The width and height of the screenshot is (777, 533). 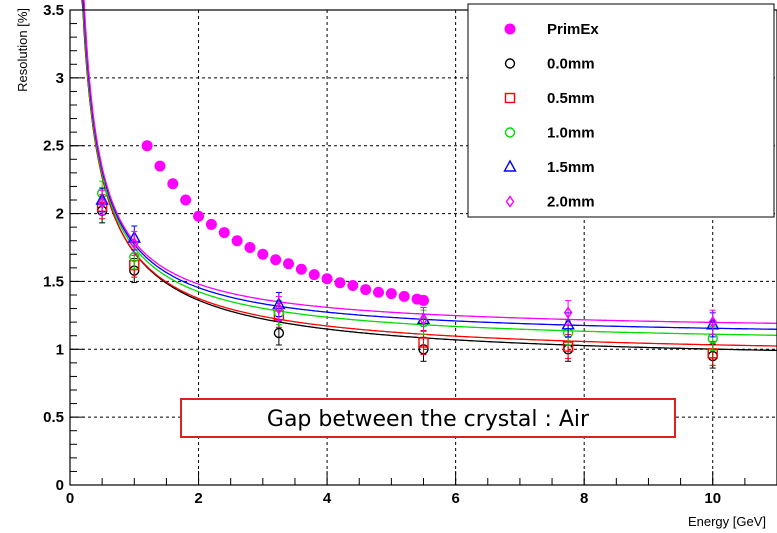 I want to click on y-tick-label: 2, so click(x=60, y=214).